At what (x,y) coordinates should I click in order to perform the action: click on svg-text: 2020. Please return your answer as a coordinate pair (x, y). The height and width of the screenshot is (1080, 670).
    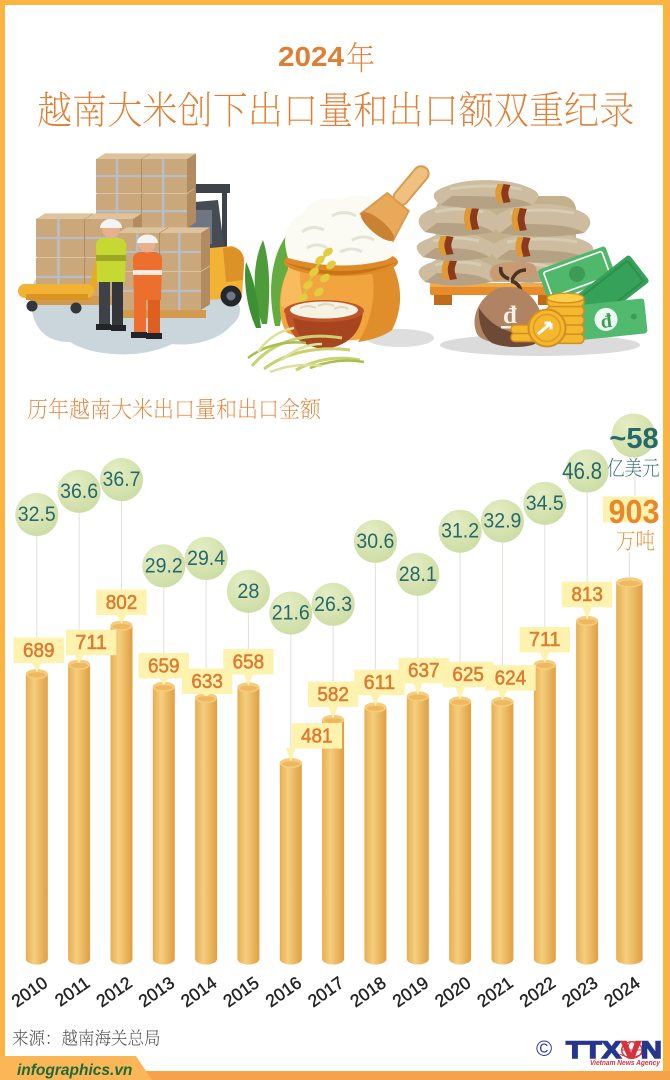
    Looking at the image, I should click on (453, 991).